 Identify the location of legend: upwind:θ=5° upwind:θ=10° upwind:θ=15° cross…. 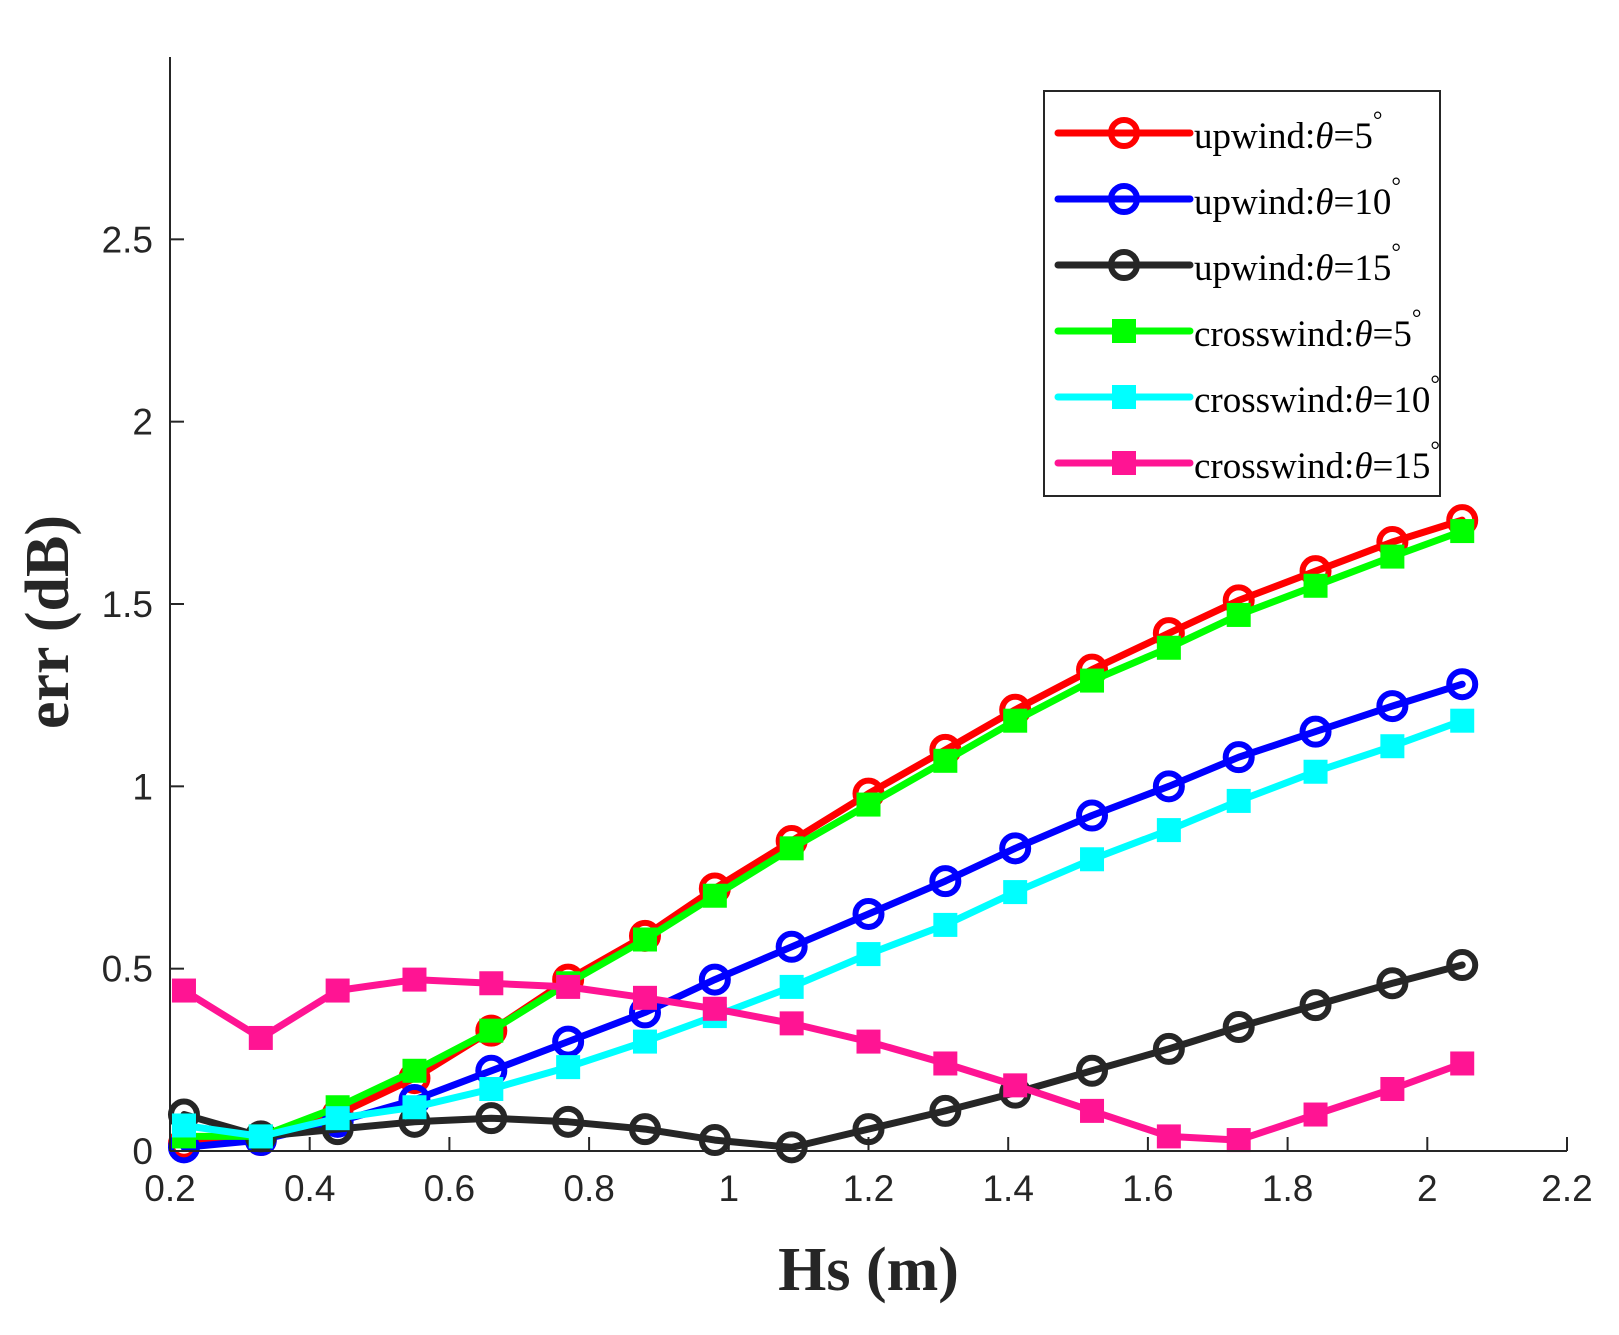
(1242, 293).